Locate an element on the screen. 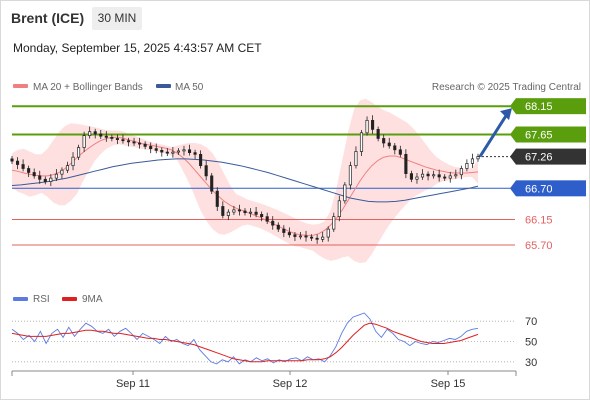 The width and height of the screenshot is (590, 400). rsi-tick-50: 50 is located at coordinates (531, 343).